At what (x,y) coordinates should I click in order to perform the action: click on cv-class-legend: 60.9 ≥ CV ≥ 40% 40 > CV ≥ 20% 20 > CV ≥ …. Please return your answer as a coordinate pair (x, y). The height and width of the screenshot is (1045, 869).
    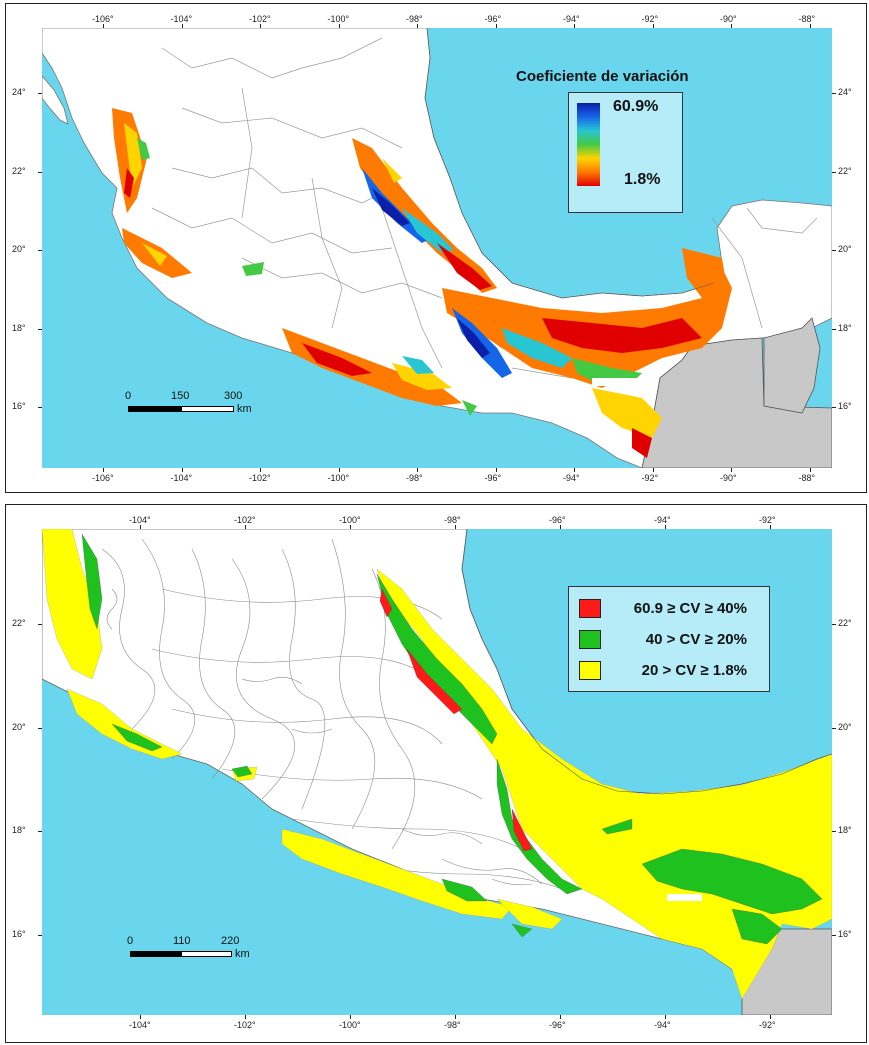
    Looking at the image, I should click on (669, 639).